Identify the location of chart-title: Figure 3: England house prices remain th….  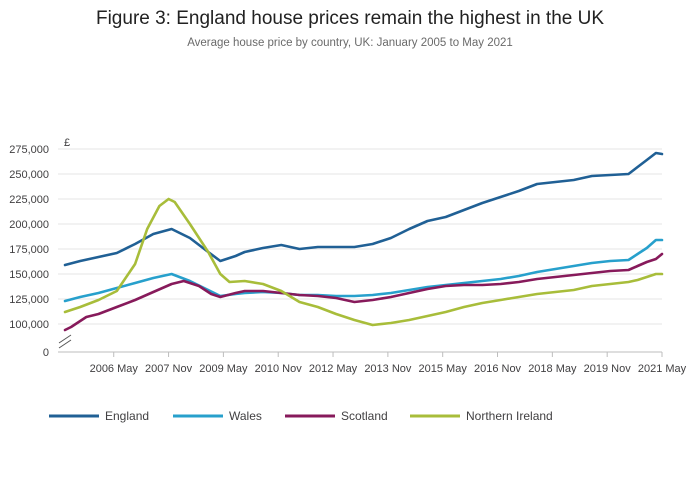
(350, 18).